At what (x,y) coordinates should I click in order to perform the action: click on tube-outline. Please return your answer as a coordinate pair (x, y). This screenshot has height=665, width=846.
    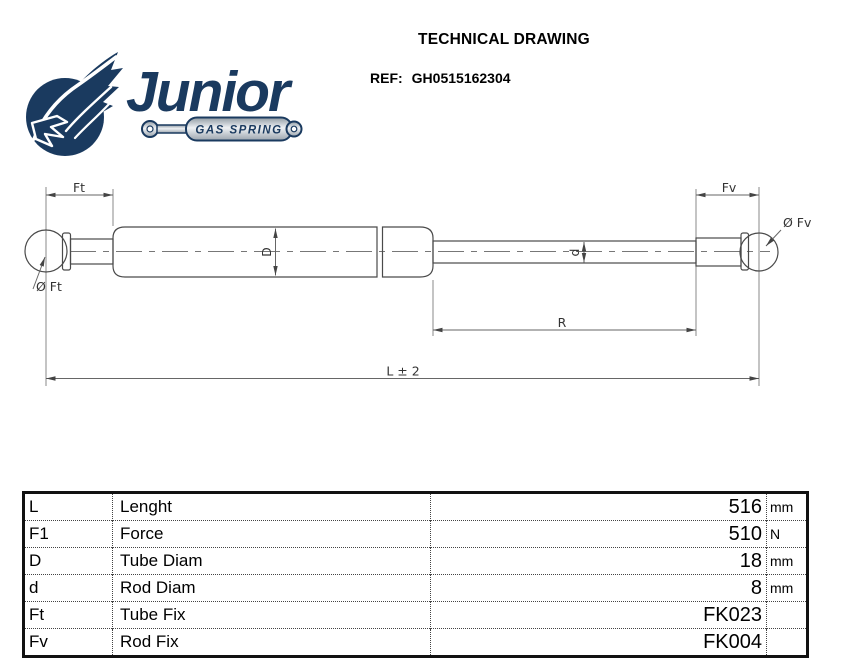
    Looking at the image, I should click on (273, 252).